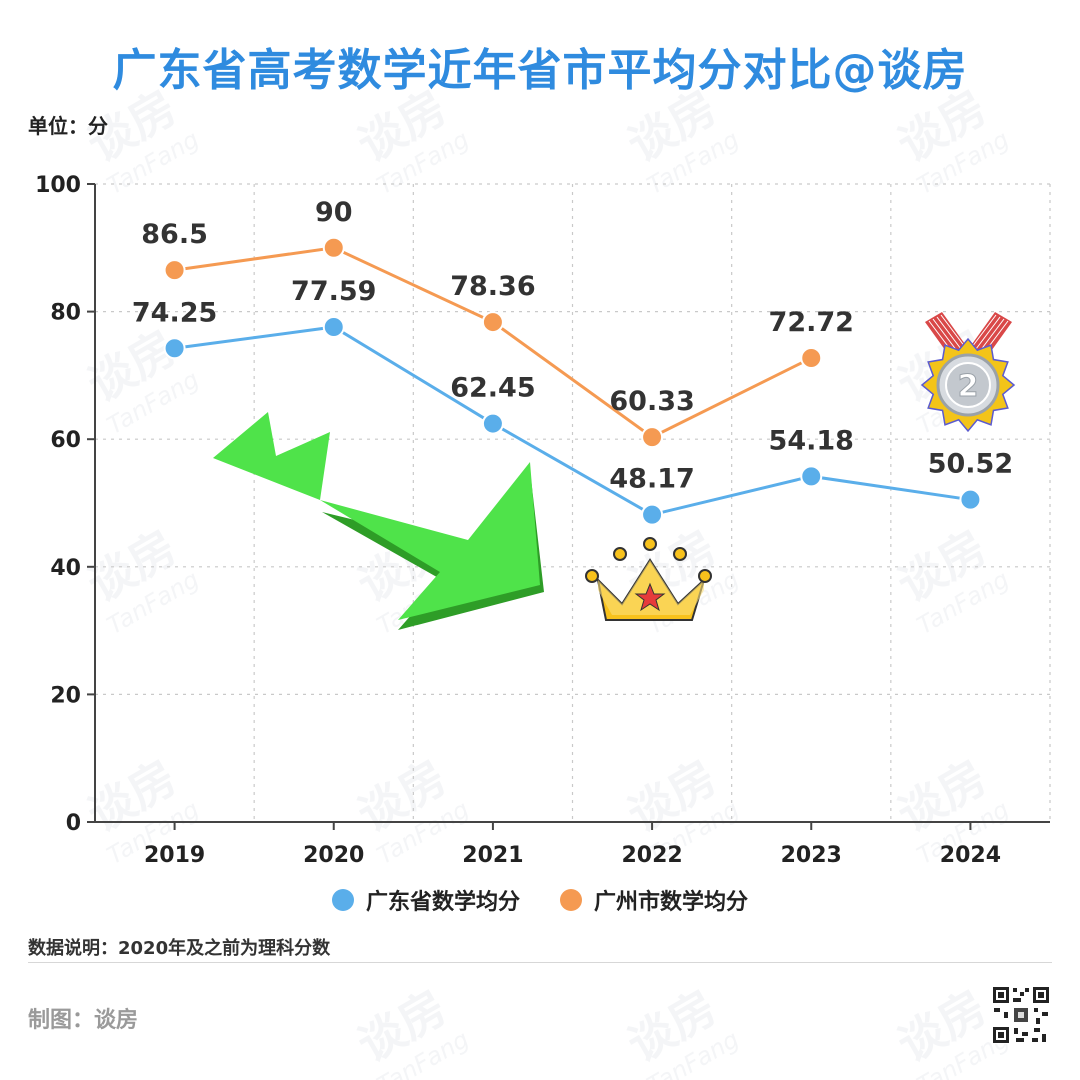 This screenshot has width=1080, height=1080. I want to click on x-tick-label: 2022, so click(651, 855).